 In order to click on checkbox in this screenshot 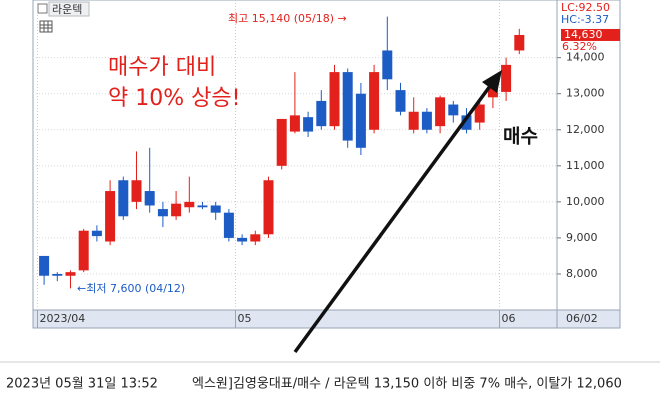, I will do `click(42, 8)`.